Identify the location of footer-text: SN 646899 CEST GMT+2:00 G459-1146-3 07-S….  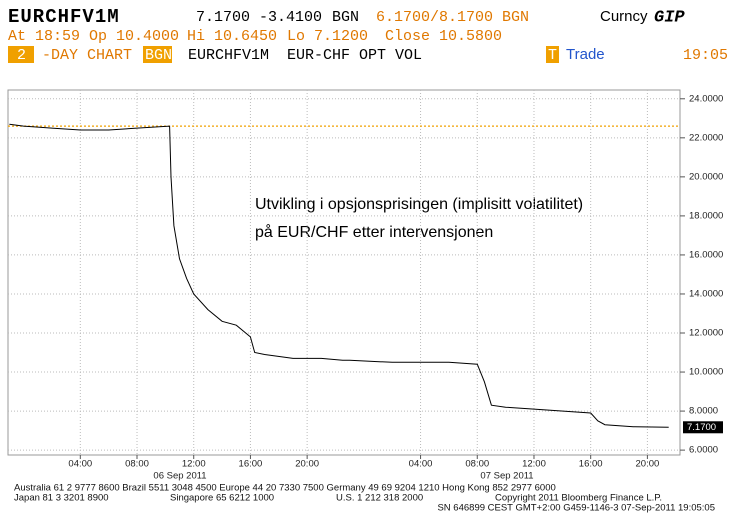
(576, 508).